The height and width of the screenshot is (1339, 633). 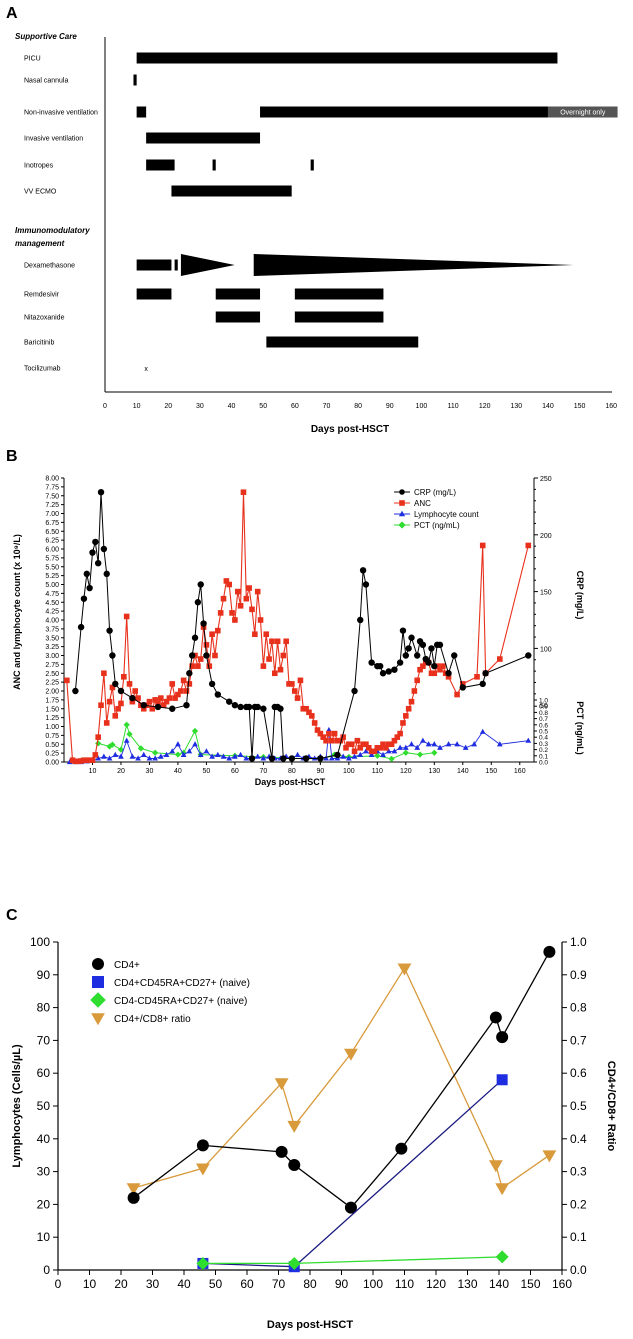 I want to click on b-xtick-150: 150, so click(x=491, y=771).